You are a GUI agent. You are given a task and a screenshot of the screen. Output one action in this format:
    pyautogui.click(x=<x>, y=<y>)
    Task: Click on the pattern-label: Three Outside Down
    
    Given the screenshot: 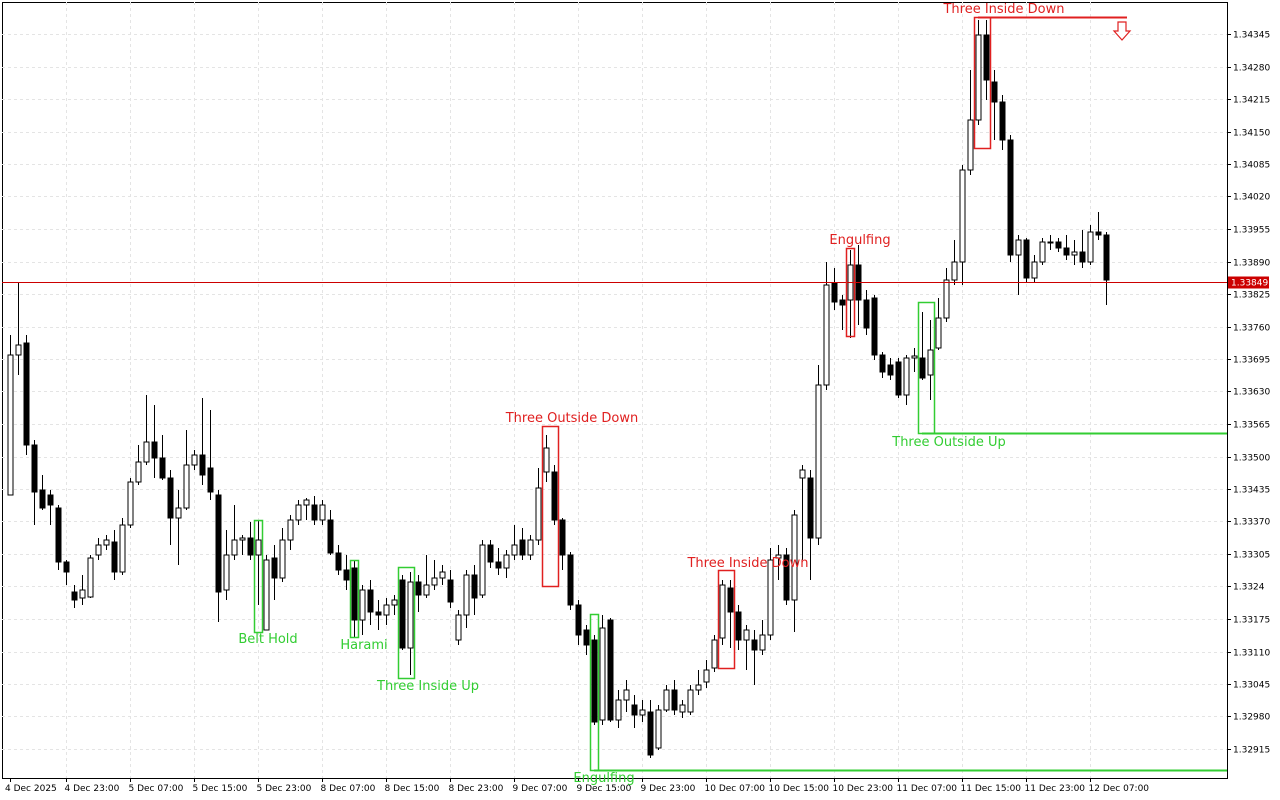 What is the action you would take?
    pyautogui.click(x=572, y=418)
    